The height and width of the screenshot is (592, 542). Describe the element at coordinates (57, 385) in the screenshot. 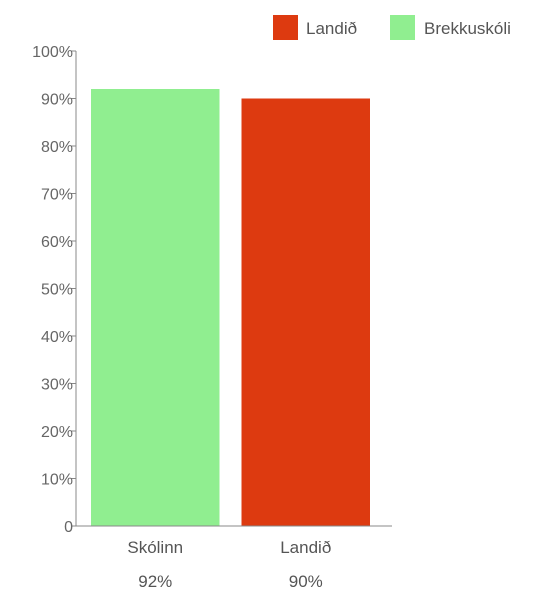

I see `y-tick-label: 30%` at that location.